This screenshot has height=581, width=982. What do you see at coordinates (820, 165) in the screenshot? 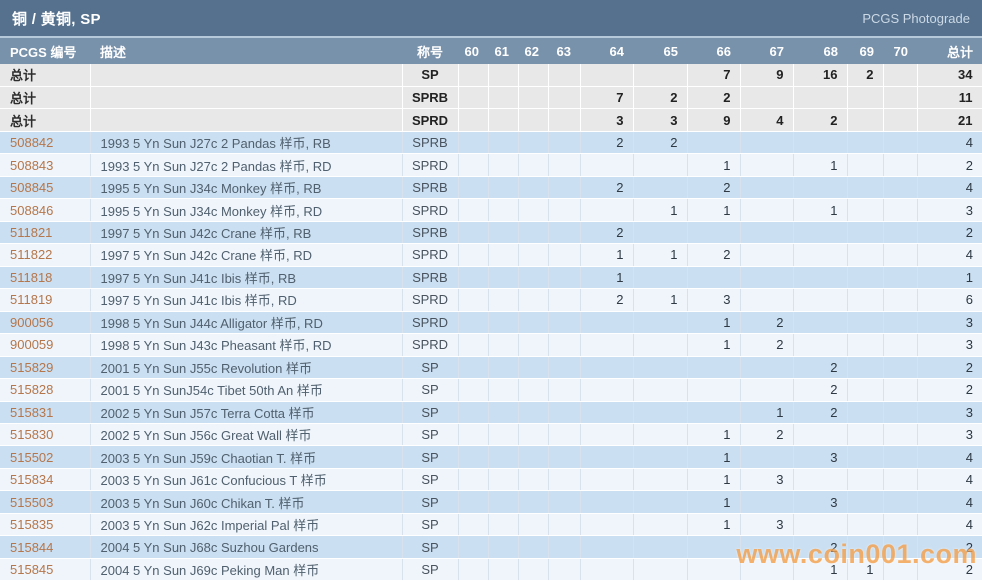
I see `grade-68-cell: 1` at bounding box center [820, 165].